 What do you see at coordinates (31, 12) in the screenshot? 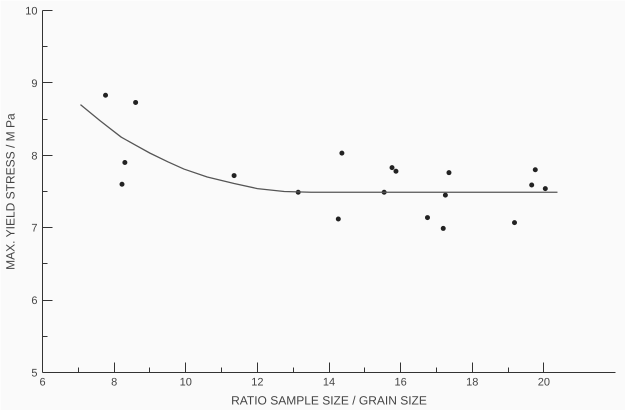
I see `y-tick-label: 10` at bounding box center [31, 12].